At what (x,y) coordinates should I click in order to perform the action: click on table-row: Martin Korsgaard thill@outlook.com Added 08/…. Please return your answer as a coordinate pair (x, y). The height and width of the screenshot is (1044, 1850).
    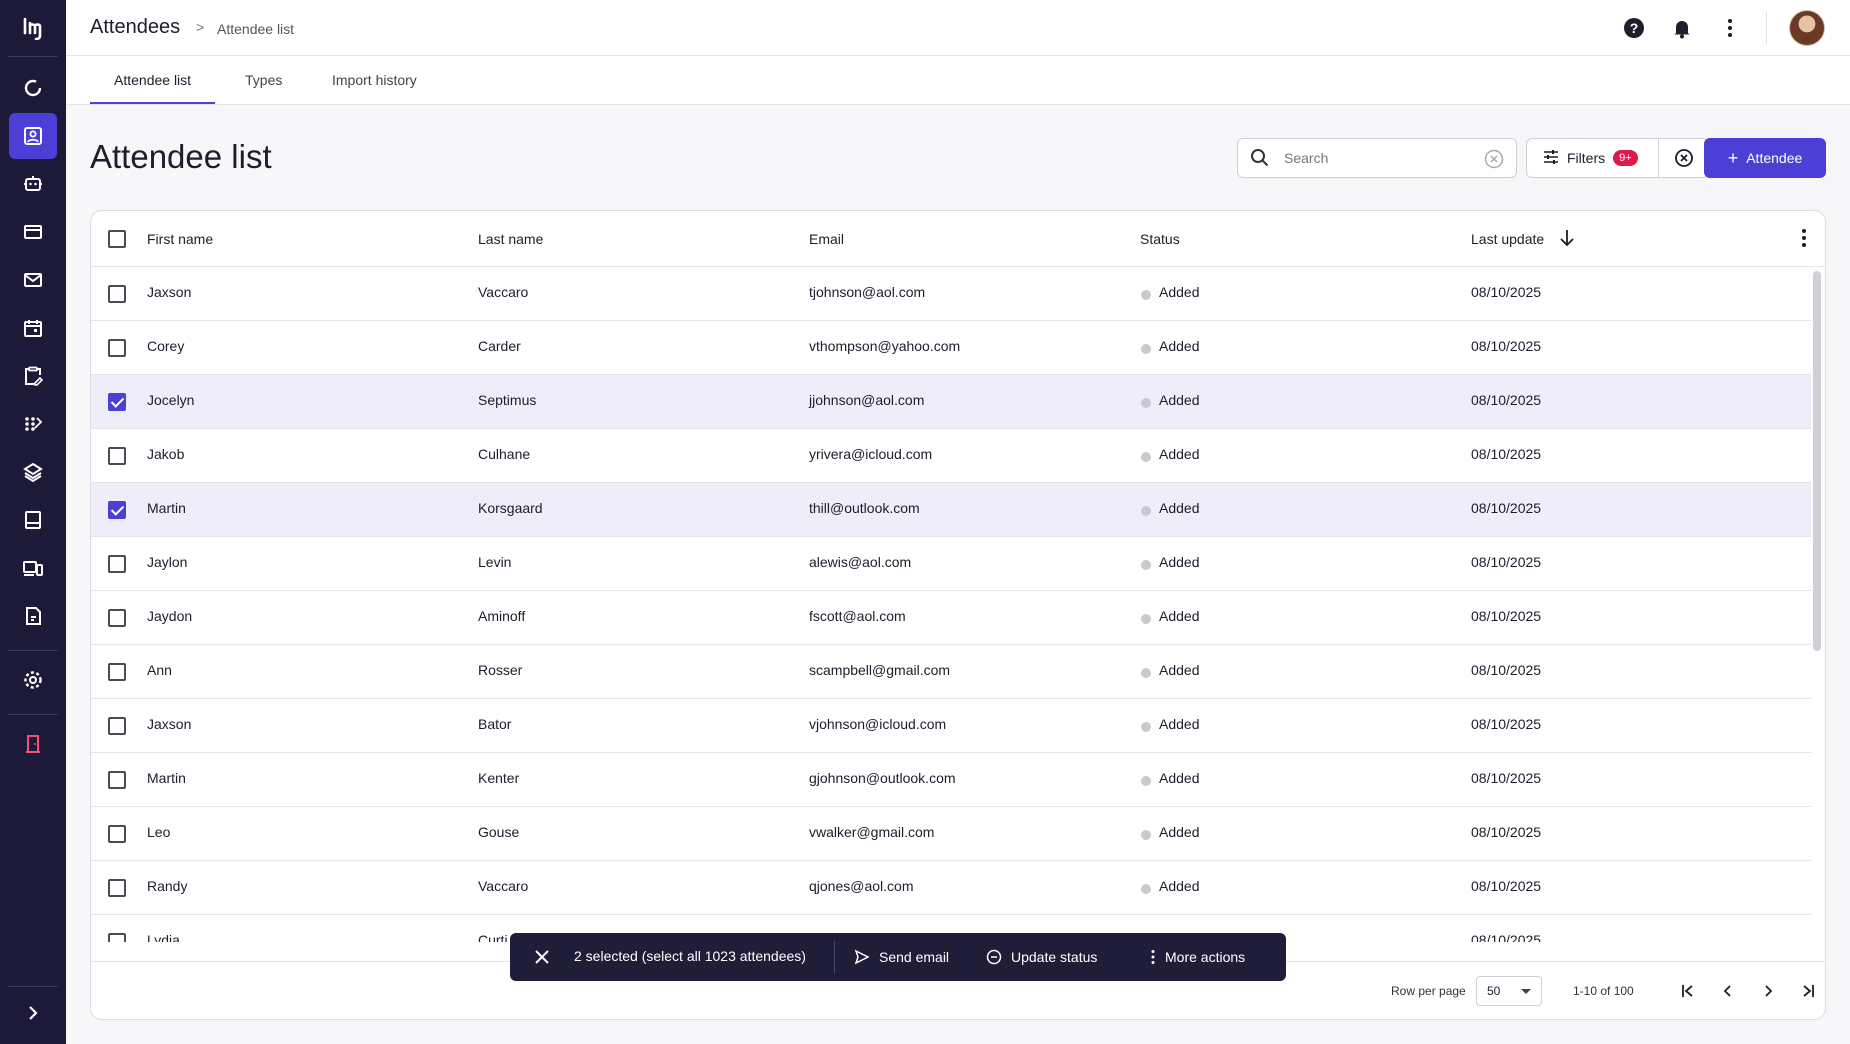
    Looking at the image, I should click on (951, 510).